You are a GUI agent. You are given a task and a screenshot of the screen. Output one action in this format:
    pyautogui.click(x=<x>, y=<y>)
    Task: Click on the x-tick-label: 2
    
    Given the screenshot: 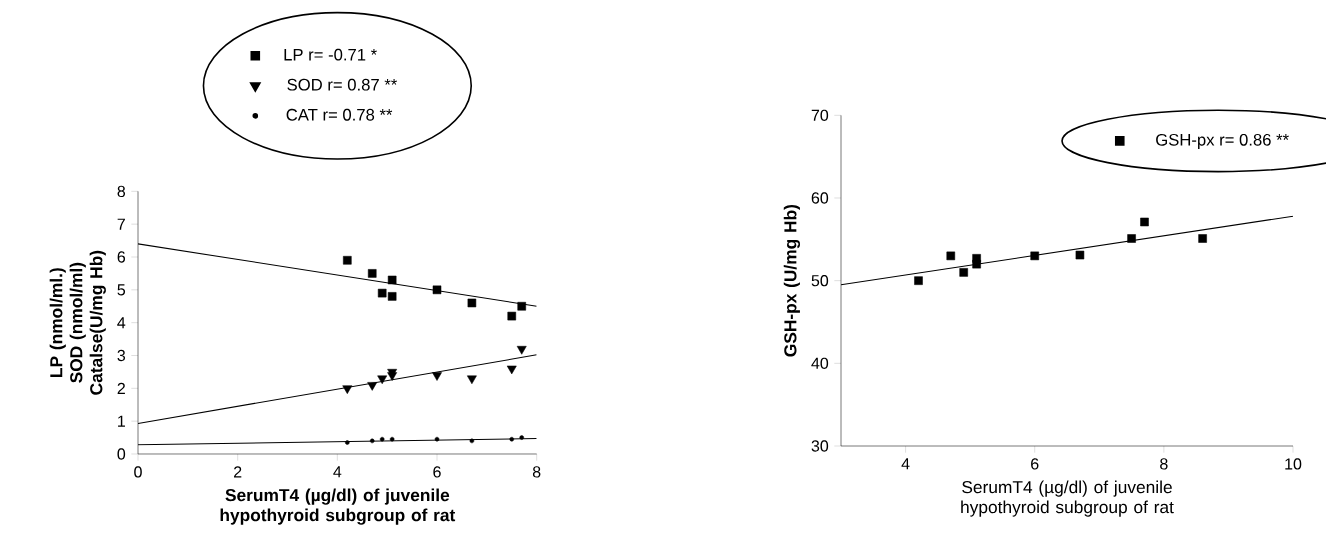 What is the action you would take?
    pyautogui.click(x=238, y=472)
    